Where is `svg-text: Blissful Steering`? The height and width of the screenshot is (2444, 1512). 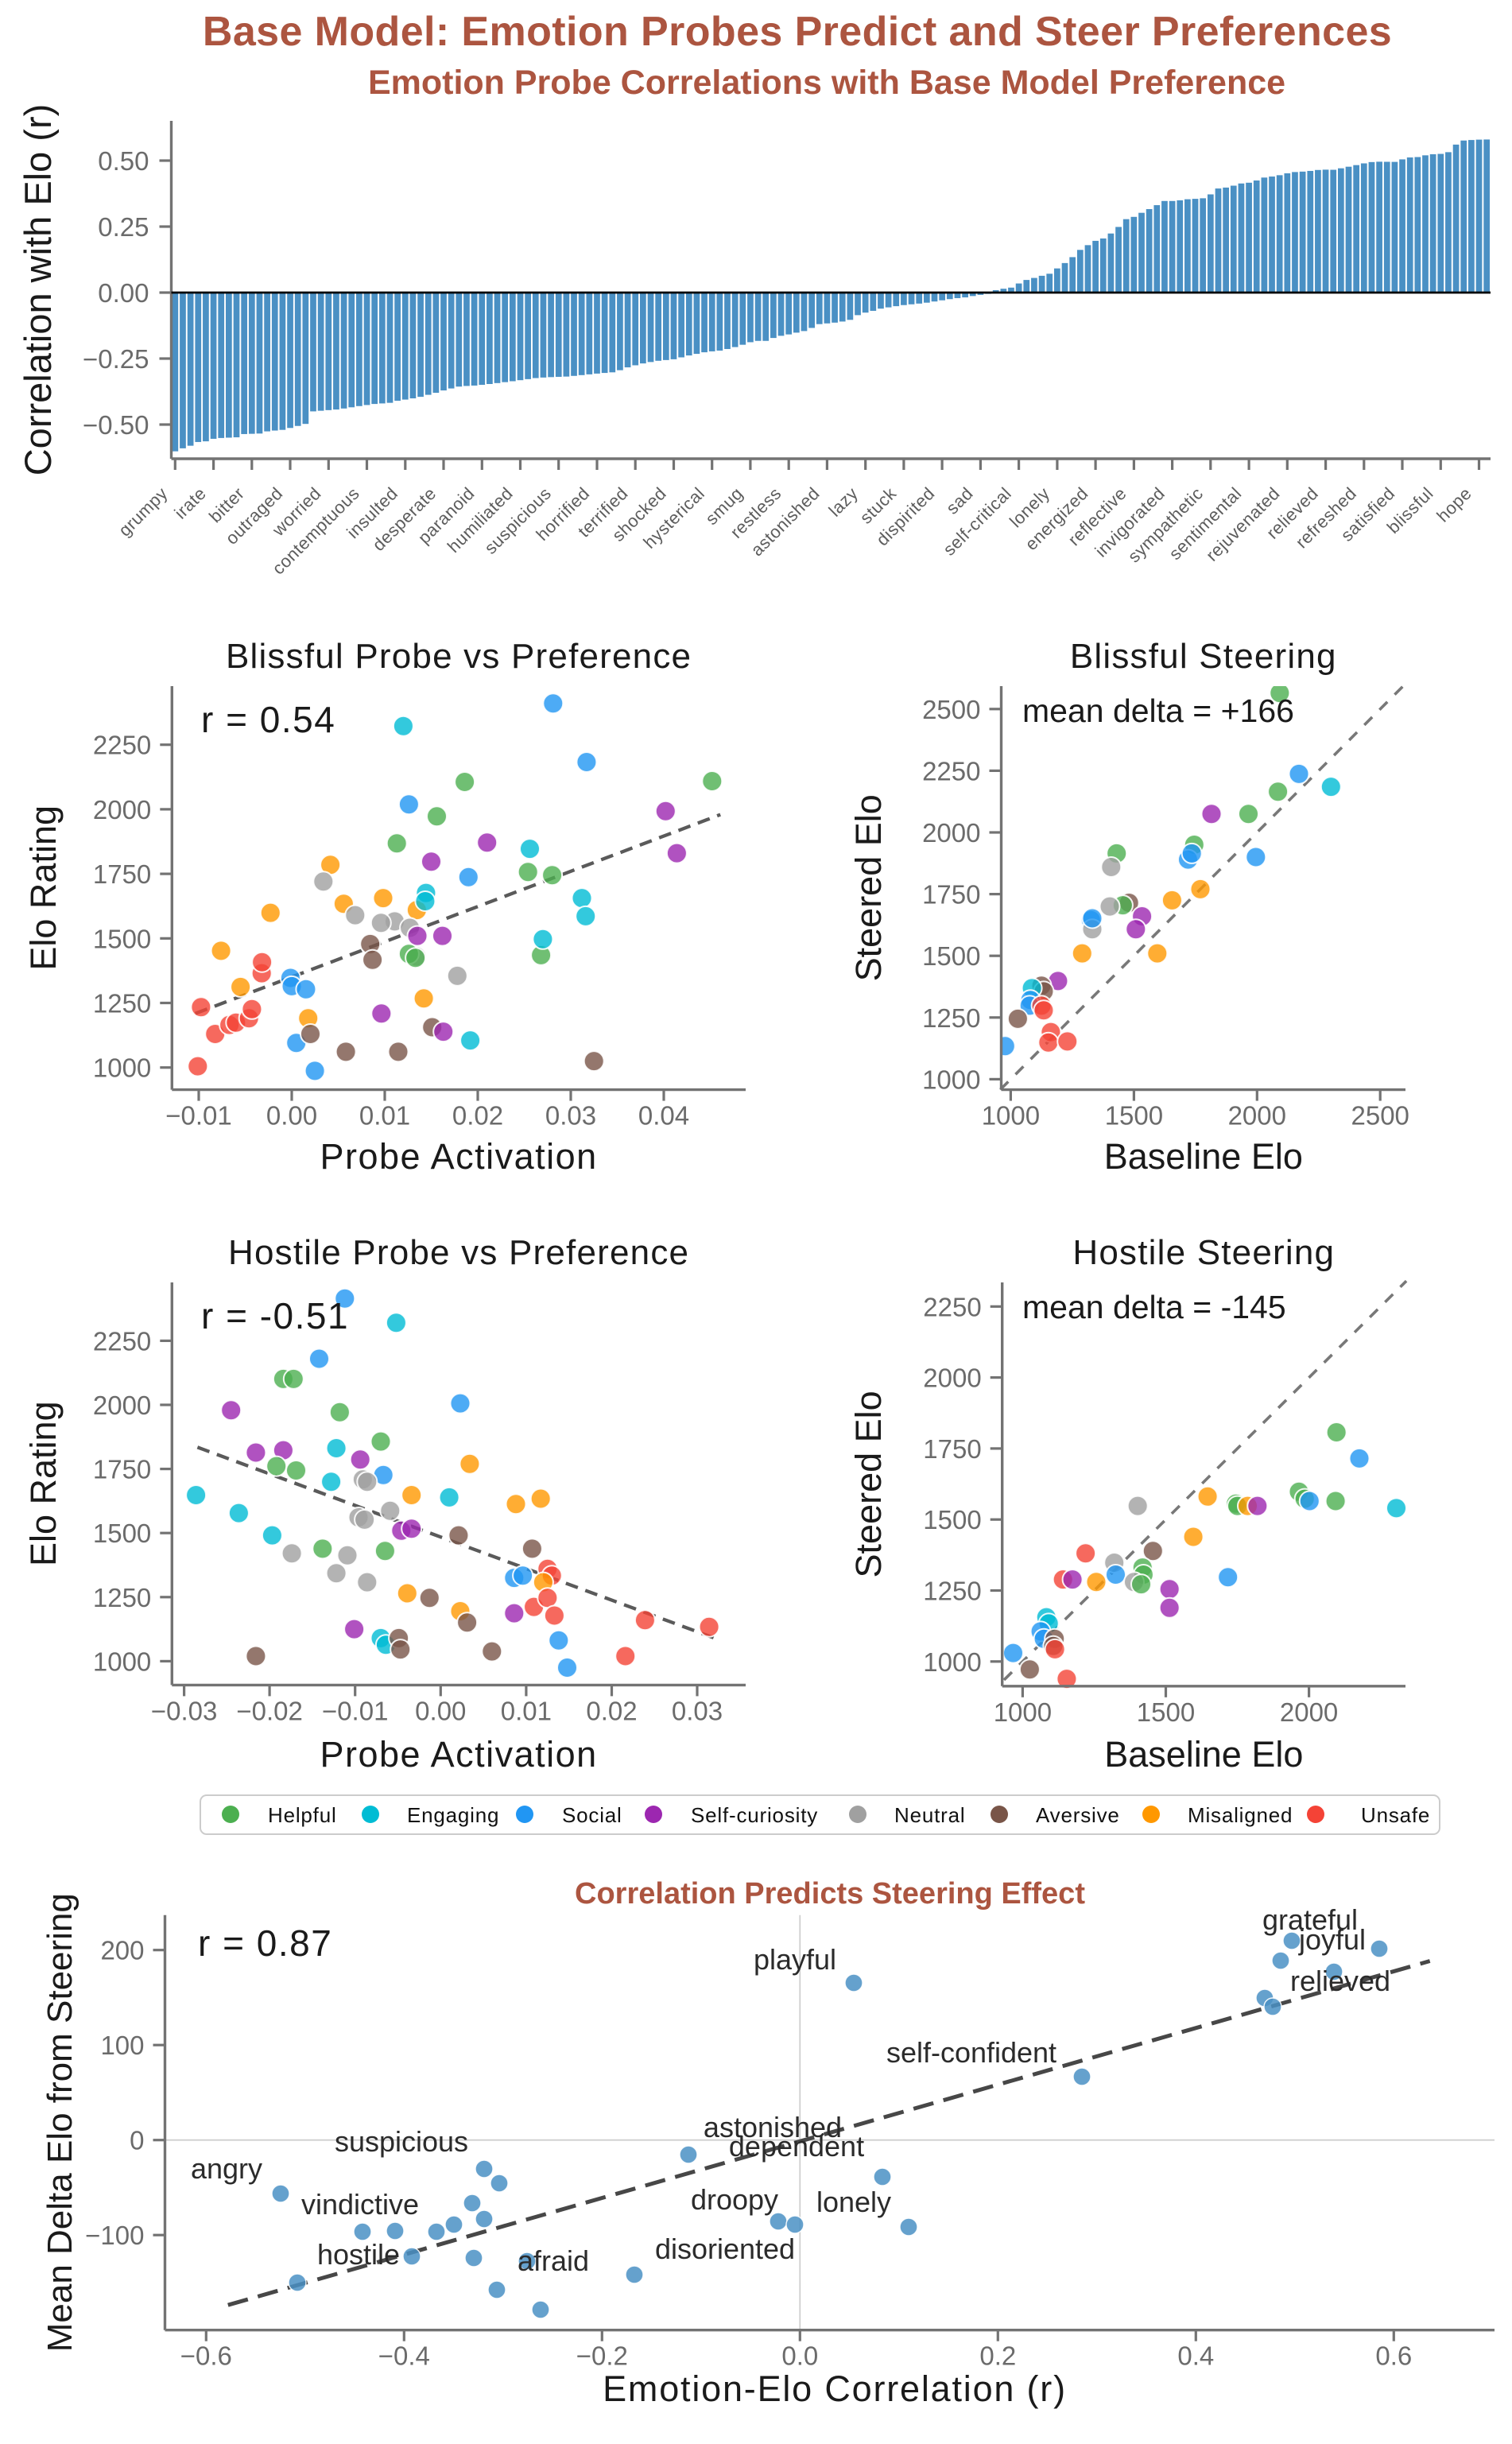 svg-text: Blissful Steering is located at coordinates (1203, 656).